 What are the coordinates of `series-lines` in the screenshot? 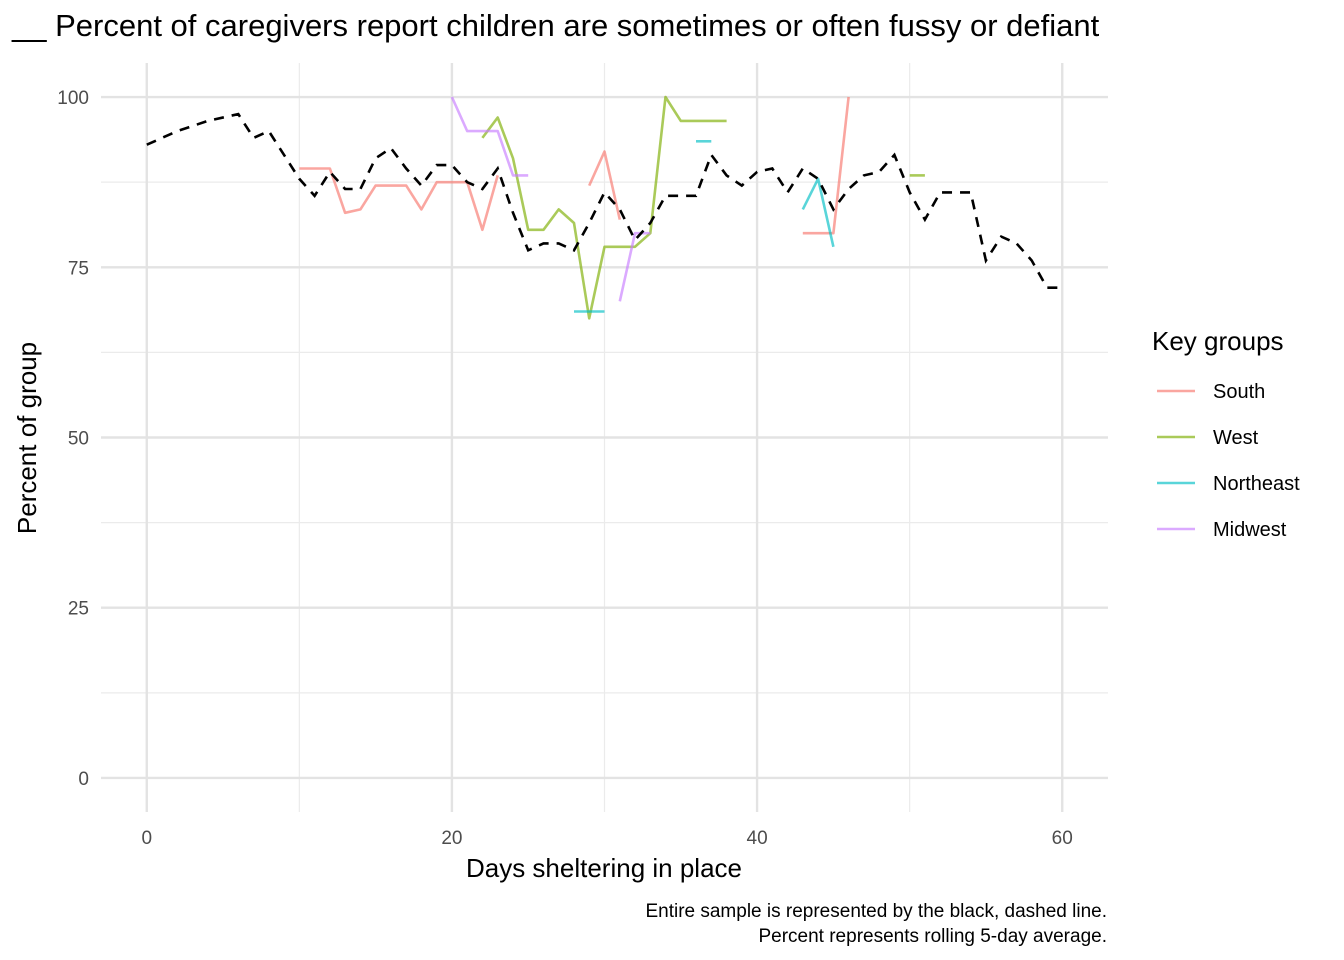 It's located at (612, 207).